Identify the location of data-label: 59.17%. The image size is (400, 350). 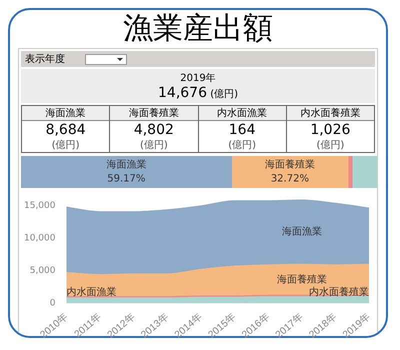
(126, 179).